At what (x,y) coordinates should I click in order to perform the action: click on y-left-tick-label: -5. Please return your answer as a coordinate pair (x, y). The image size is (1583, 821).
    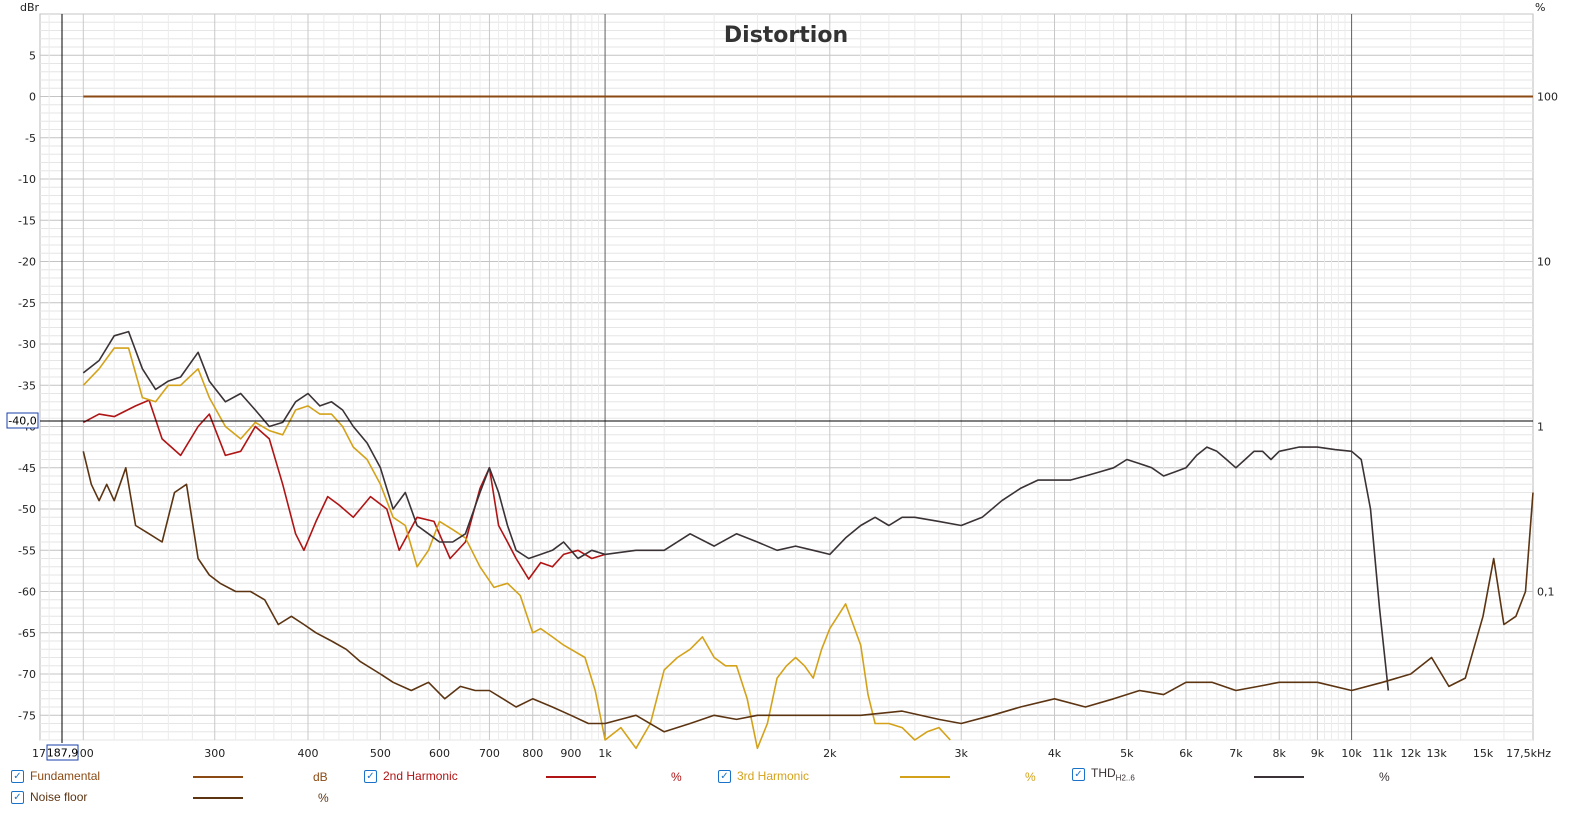
    Looking at the image, I should click on (30, 138).